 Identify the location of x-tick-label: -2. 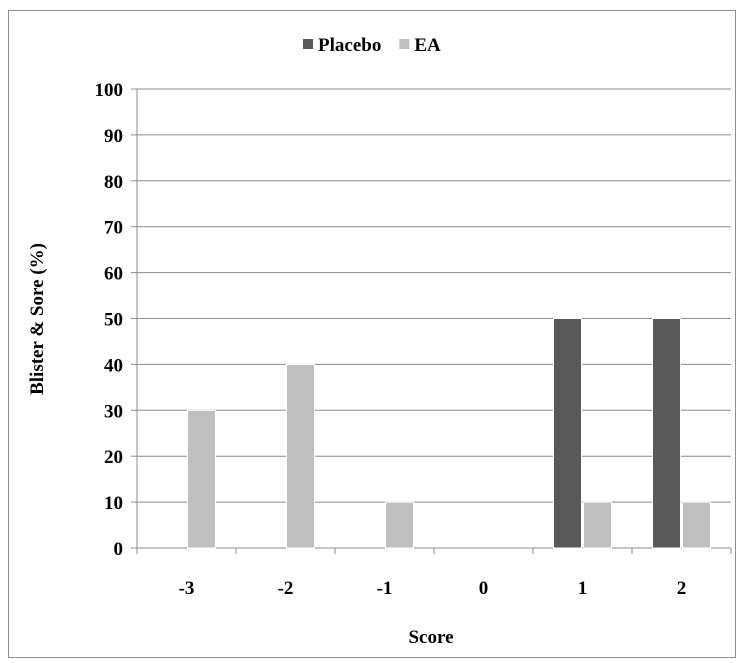
(286, 588).